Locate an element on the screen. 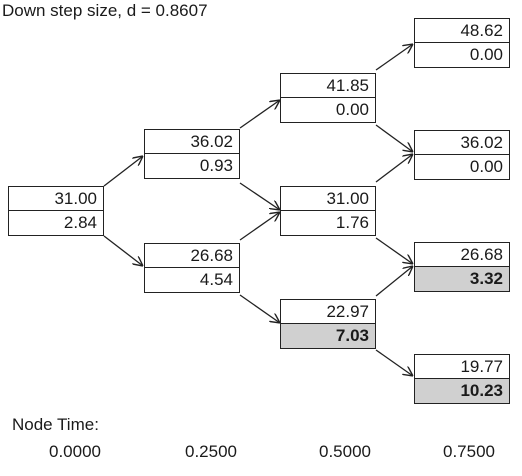  node-t1-1: 26.68 4.54 is located at coordinates (192, 268).